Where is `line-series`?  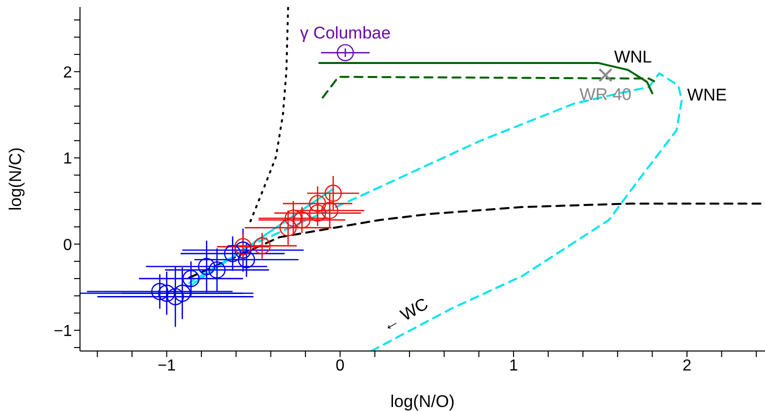 line-series is located at coordinates (269, 115).